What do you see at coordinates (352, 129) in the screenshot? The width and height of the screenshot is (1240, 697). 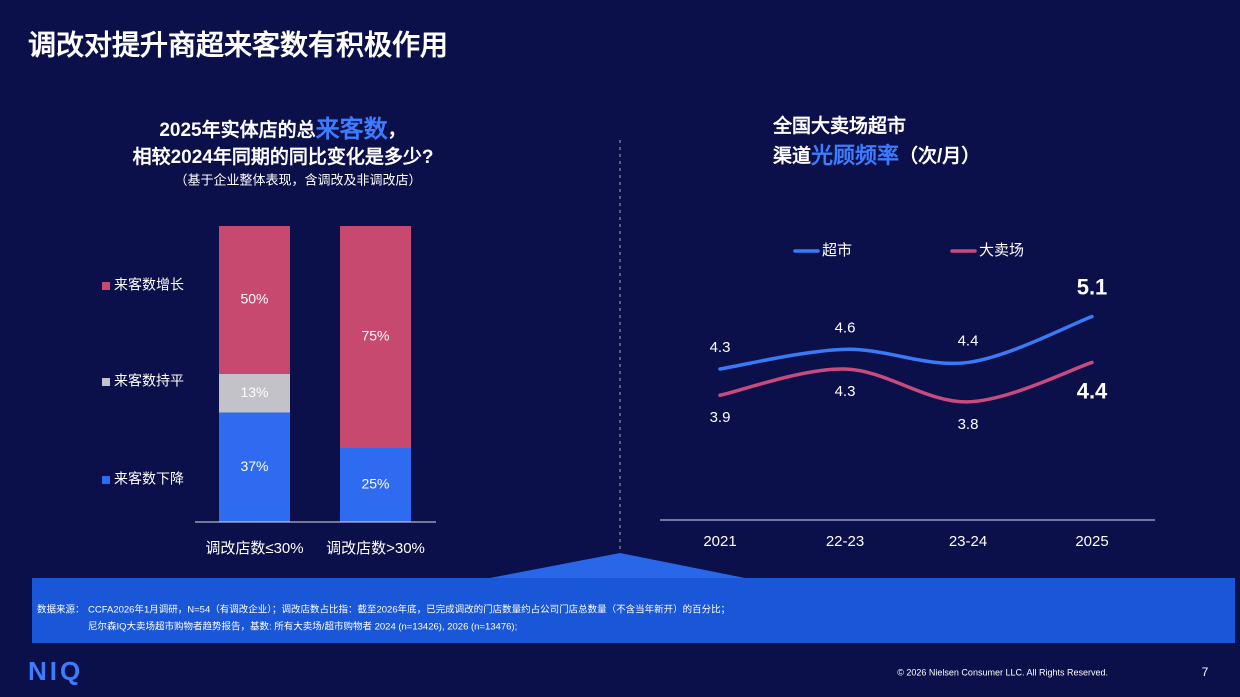 I see `title-segment: 来客数` at bounding box center [352, 129].